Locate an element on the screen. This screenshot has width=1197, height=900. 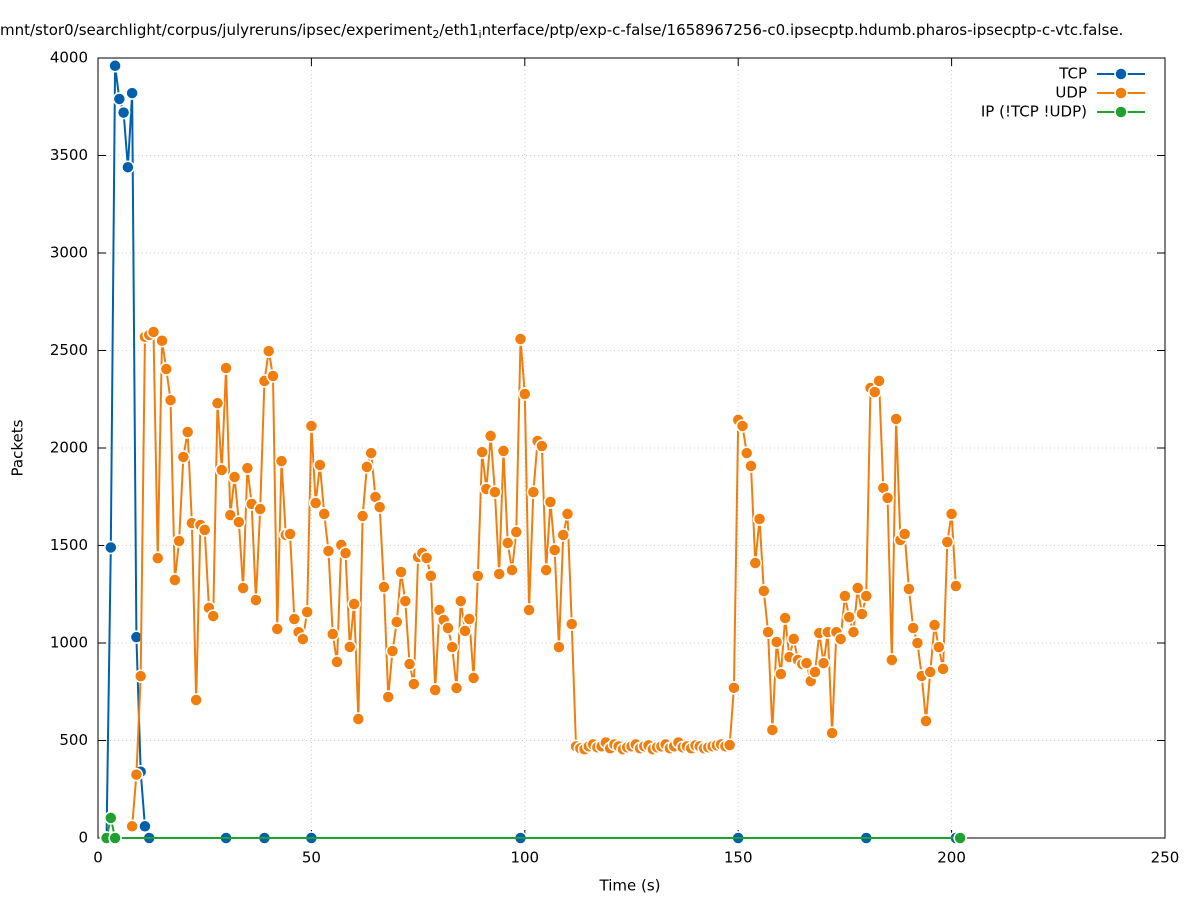
title-part: 2 is located at coordinates (435, 34).